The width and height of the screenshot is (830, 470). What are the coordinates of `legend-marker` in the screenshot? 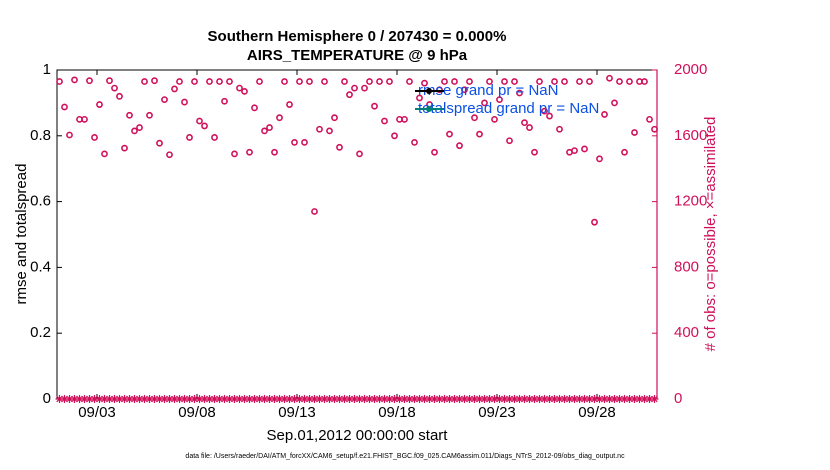 It's located at (429, 109).